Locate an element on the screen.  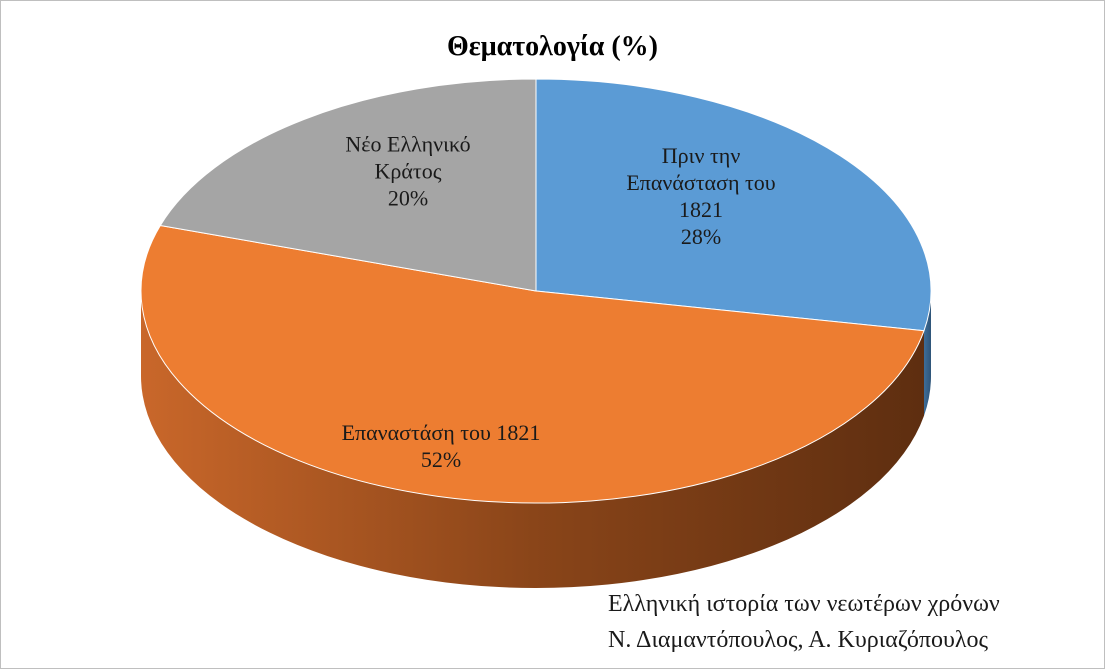
data-label: Πριν την Επανάσταση του 1821 28% is located at coordinates (701, 196).